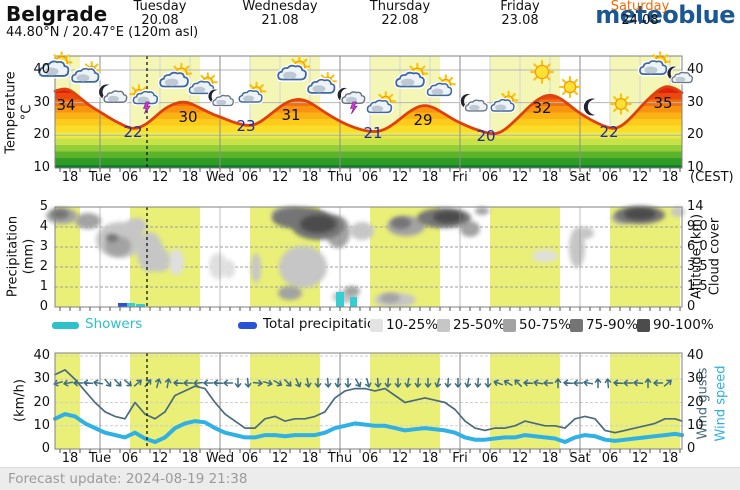 Image resolution: width=740 pixels, height=490 pixels. Describe the element at coordinates (683, 325) in the screenshot. I see `cloud-cover-level-label: 90-100%` at that location.